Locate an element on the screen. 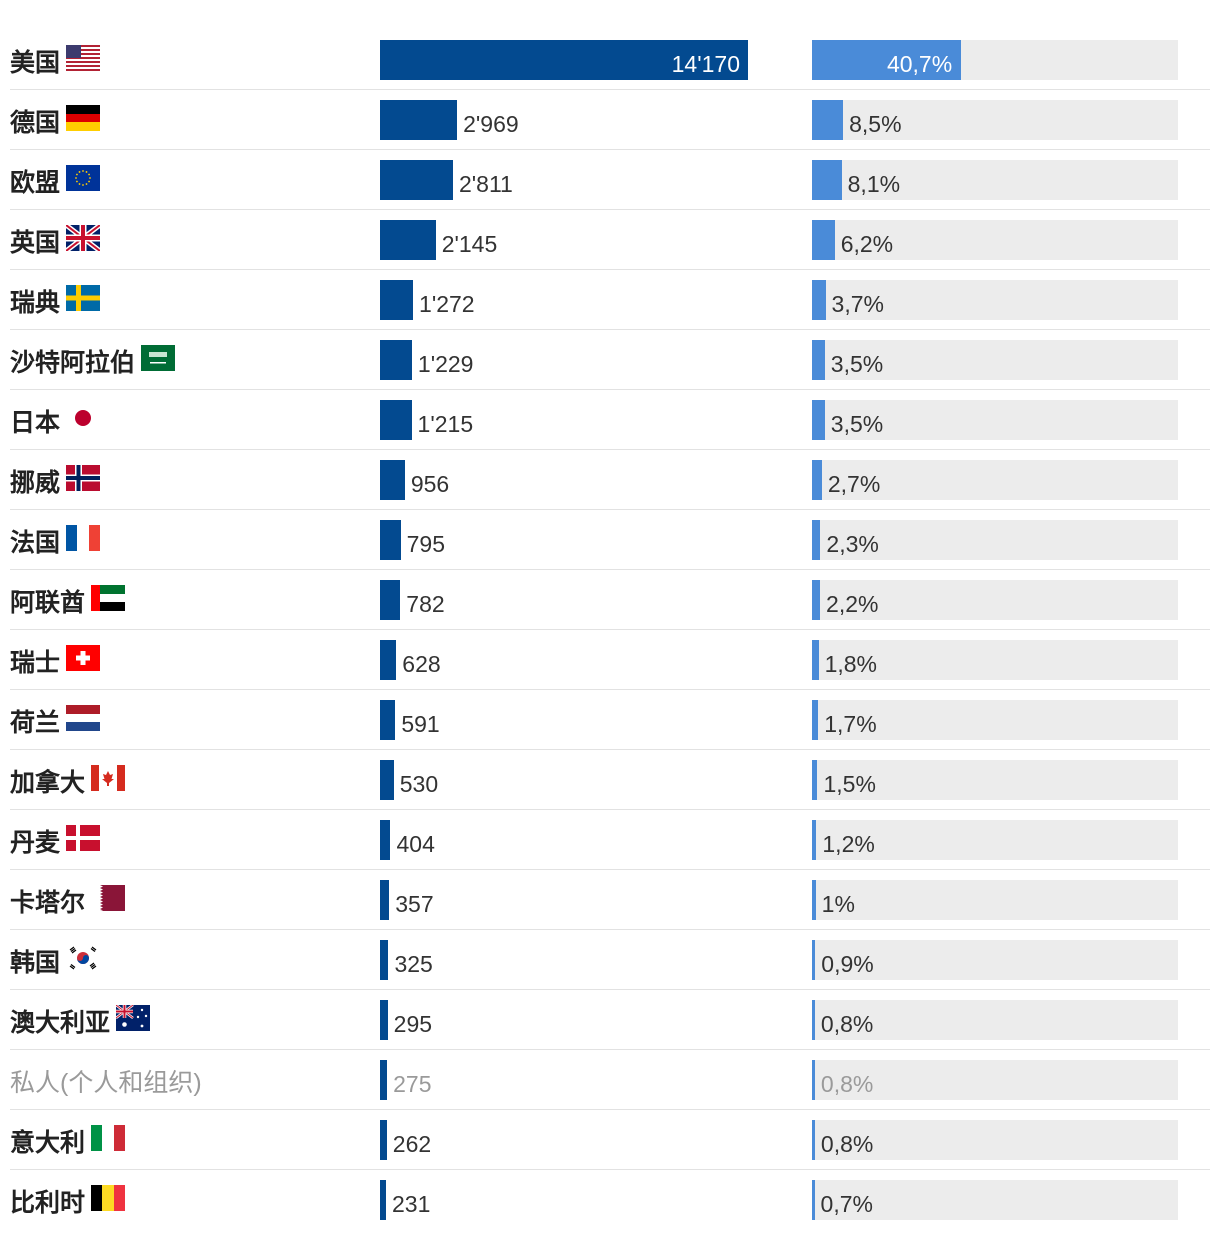  country-name: 瑞典 is located at coordinates (35, 303).